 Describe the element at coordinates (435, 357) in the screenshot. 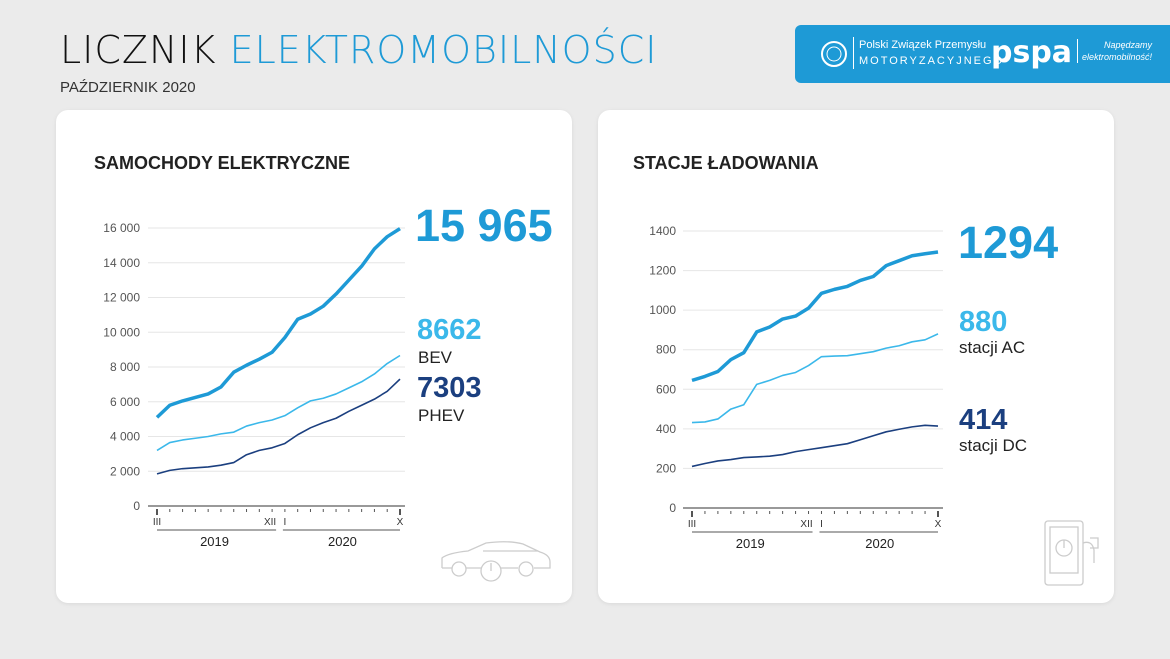

I see `bev-label: BEV` at that location.